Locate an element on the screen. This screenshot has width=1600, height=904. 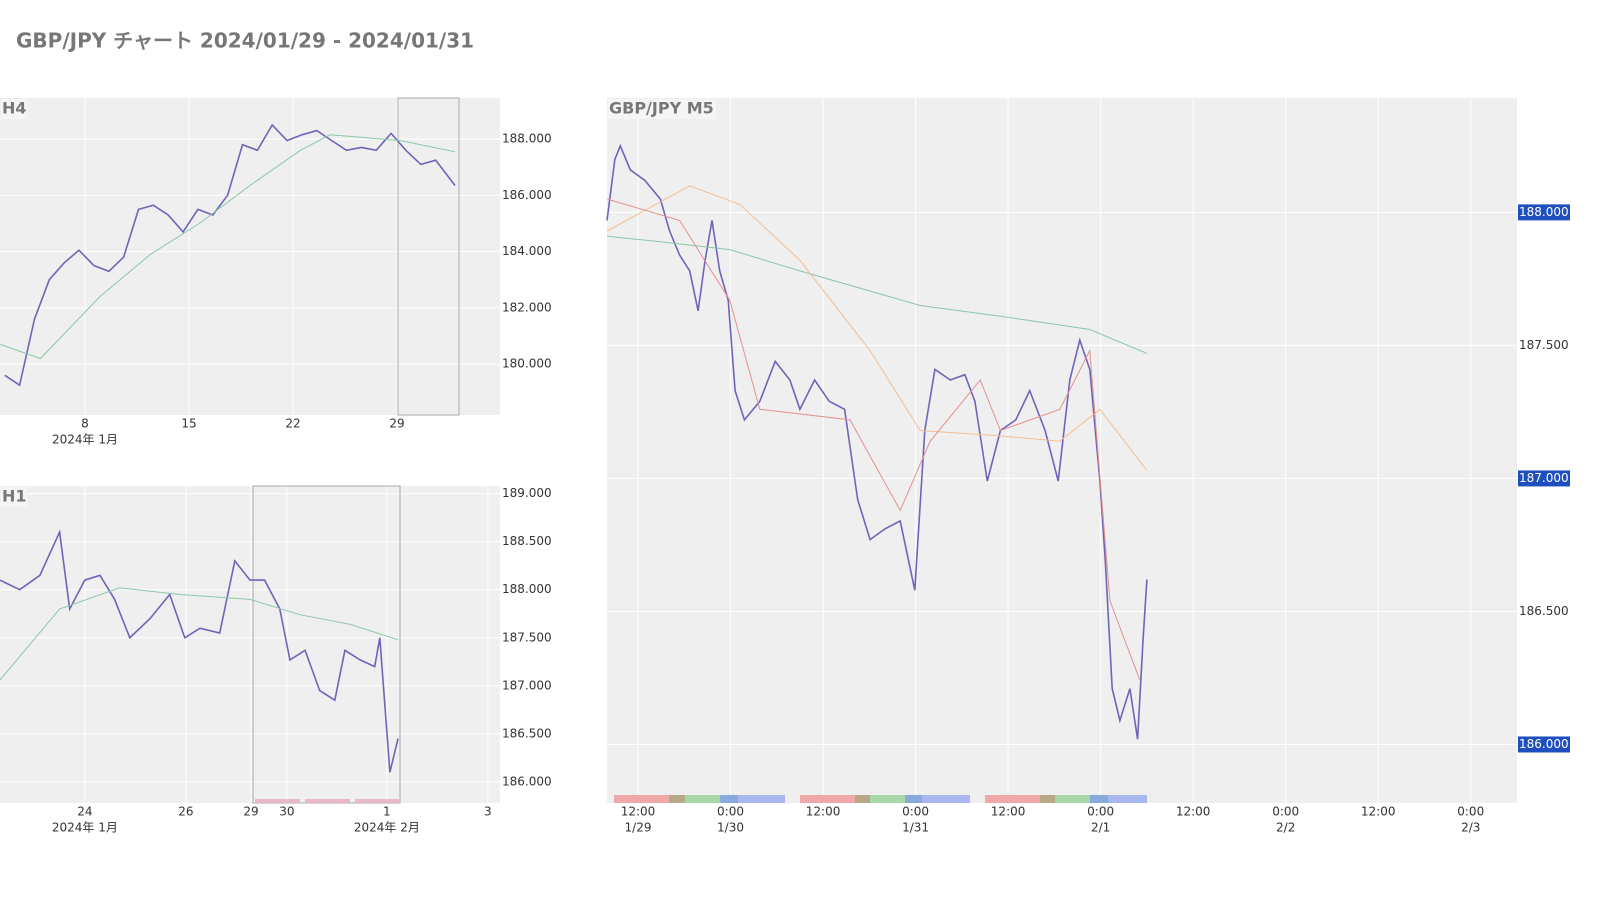
page-title: GBP/JPY チャート 2024/01/29 - 2024/01/31 is located at coordinates (245, 41).